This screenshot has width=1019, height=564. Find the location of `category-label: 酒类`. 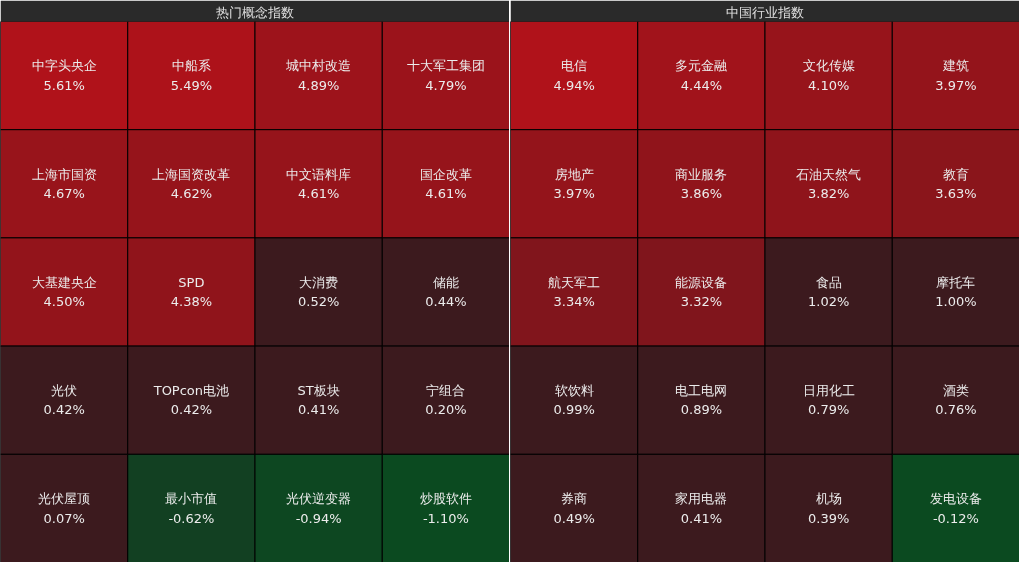

category-label: 酒类 is located at coordinates (955, 390).